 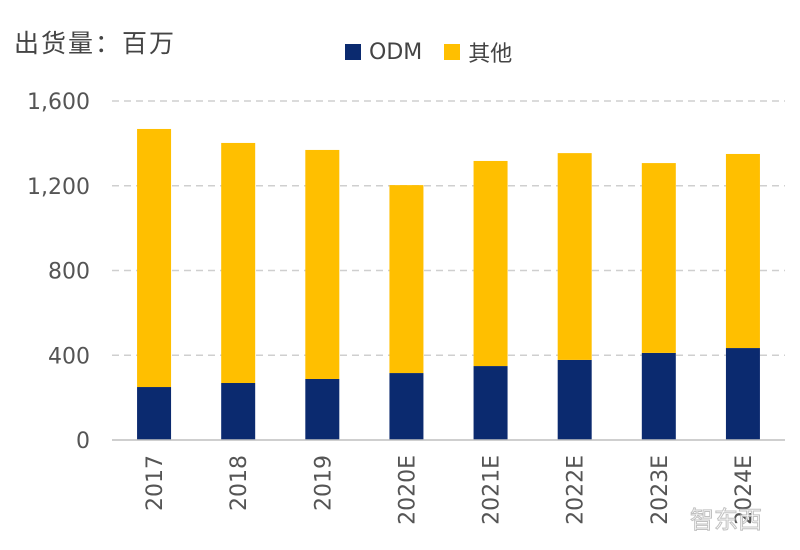 I want to click on legend-item-other: 其他, so click(x=478, y=52).